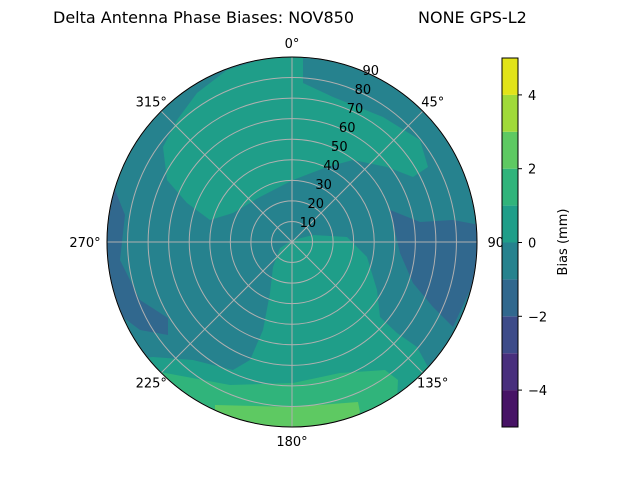 Image resolution: width=640 pixels, height=480 pixels. I want to click on chart-title-left: Delta Antenna Phase Biases: NOV850, so click(203, 17).